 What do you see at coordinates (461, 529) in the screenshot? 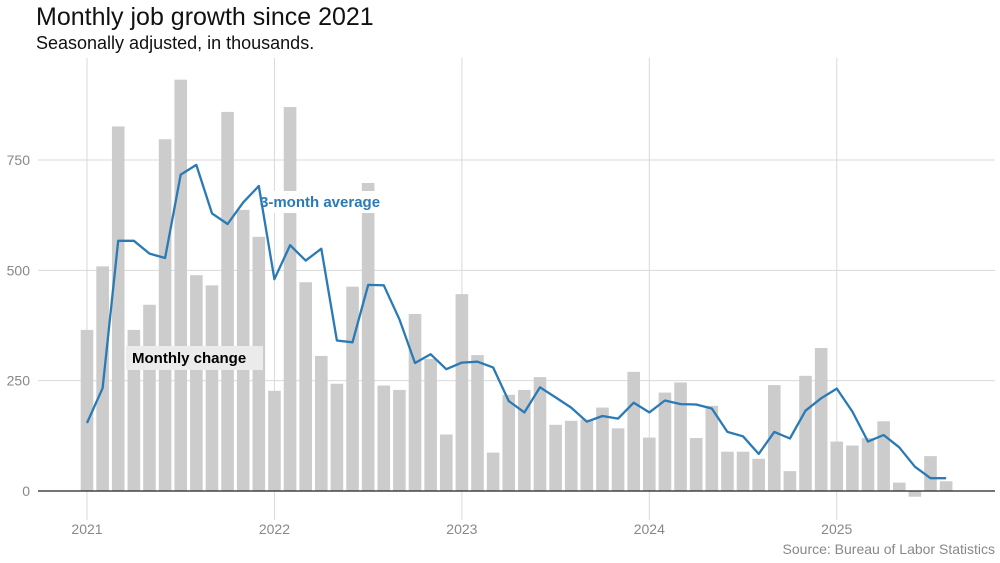
I see `x-tick-label: 2023` at bounding box center [461, 529].